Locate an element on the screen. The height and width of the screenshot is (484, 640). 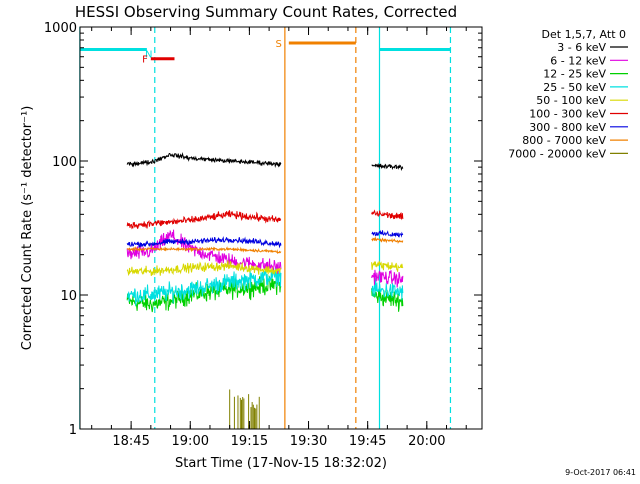
x-axis-label: Start Time (17-Nov-15 18:32:02) is located at coordinates (281, 463).